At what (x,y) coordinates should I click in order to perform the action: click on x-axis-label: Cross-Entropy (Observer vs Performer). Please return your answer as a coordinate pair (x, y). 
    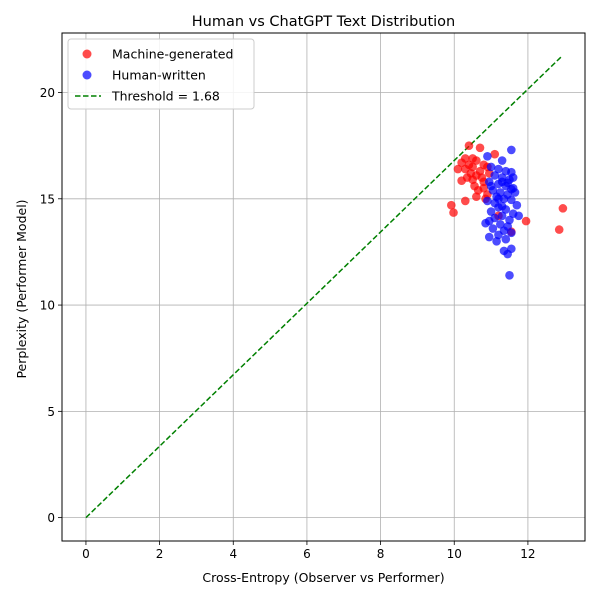
    Looking at the image, I should click on (323, 577).